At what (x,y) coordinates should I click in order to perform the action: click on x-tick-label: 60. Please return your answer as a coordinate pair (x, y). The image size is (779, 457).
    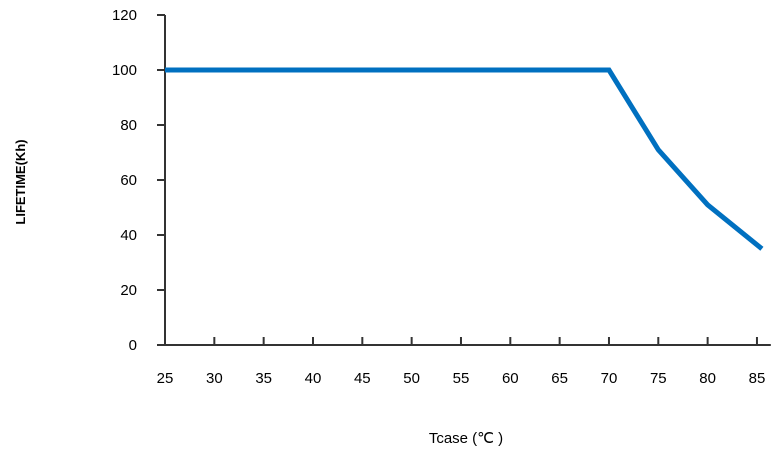
    Looking at the image, I should click on (510, 378).